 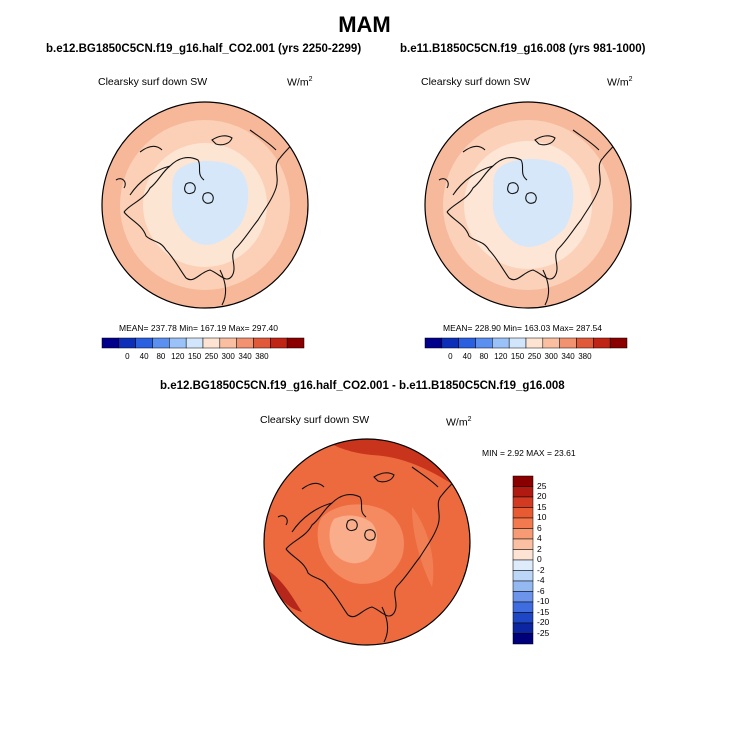 What do you see at coordinates (153, 82) in the screenshot?
I see `left-variable-label: Clearsky surf down SW` at bounding box center [153, 82].